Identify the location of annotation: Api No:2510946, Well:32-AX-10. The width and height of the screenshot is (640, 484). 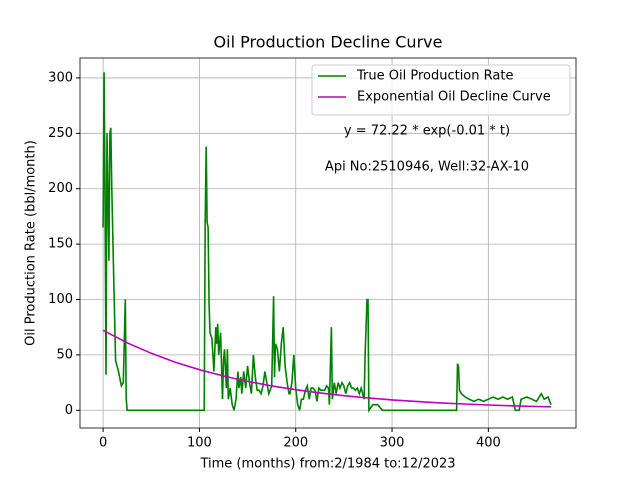
(427, 167).